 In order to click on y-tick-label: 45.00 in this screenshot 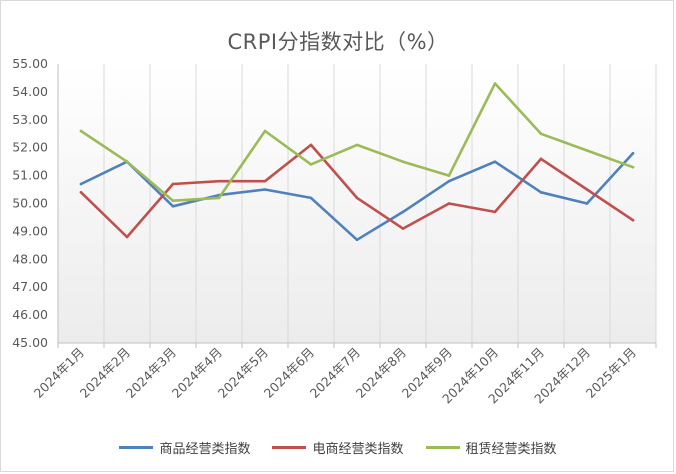, I will do `click(30, 342)`.